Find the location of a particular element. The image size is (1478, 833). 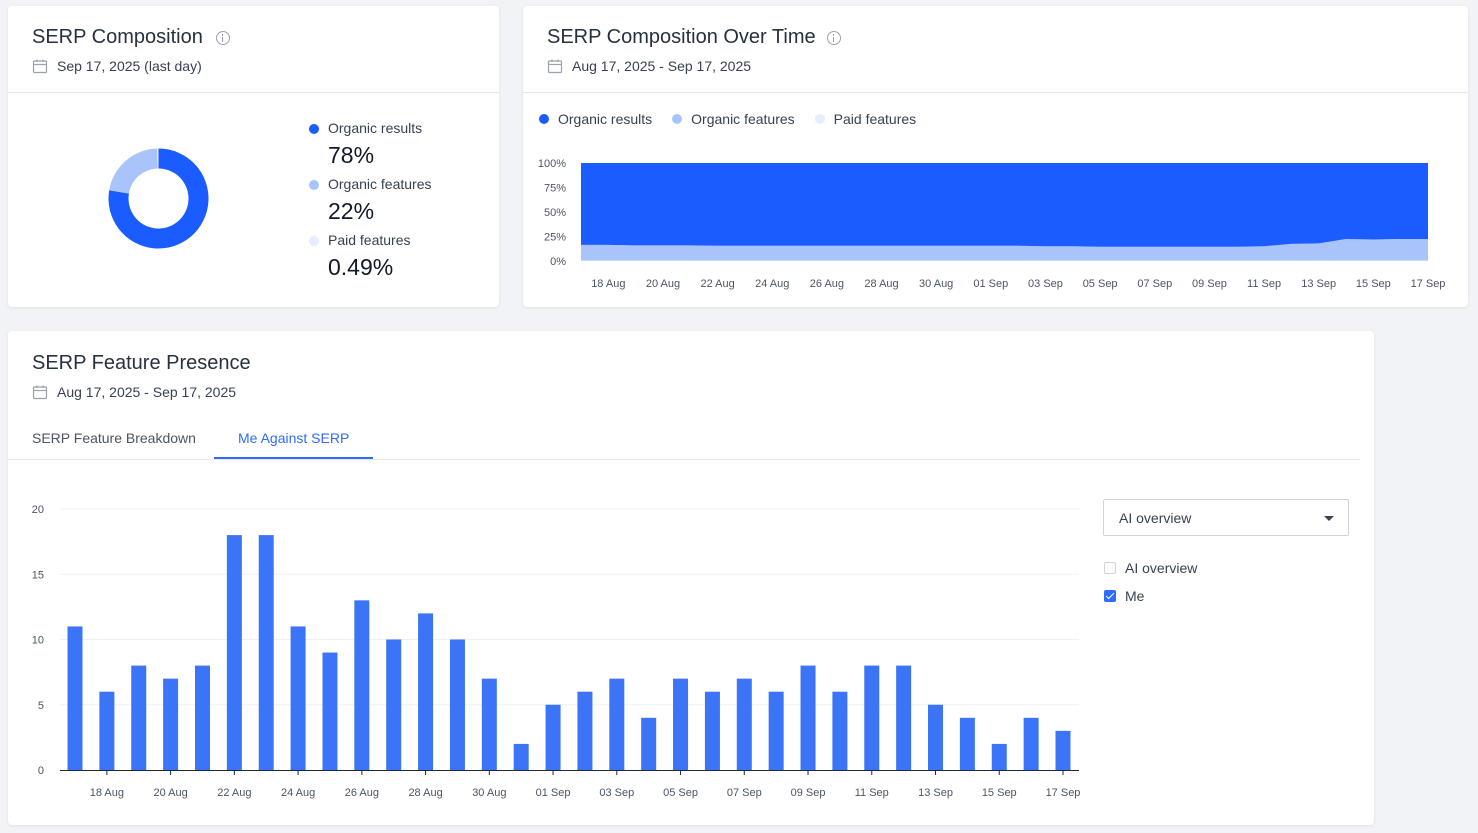

presence-date-row: Aug 17, 2025 - Sep 17, 2025 is located at coordinates (134, 392).